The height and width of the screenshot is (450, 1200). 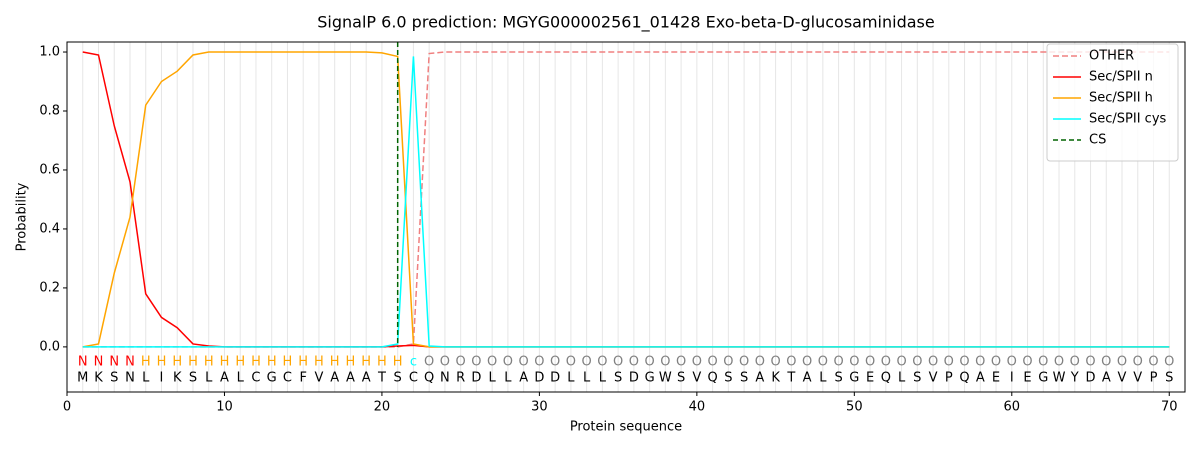 What do you see at coordinates (177, 378) in the screenshot?
I see `residue-label: K` at bounding box center [177, 378].